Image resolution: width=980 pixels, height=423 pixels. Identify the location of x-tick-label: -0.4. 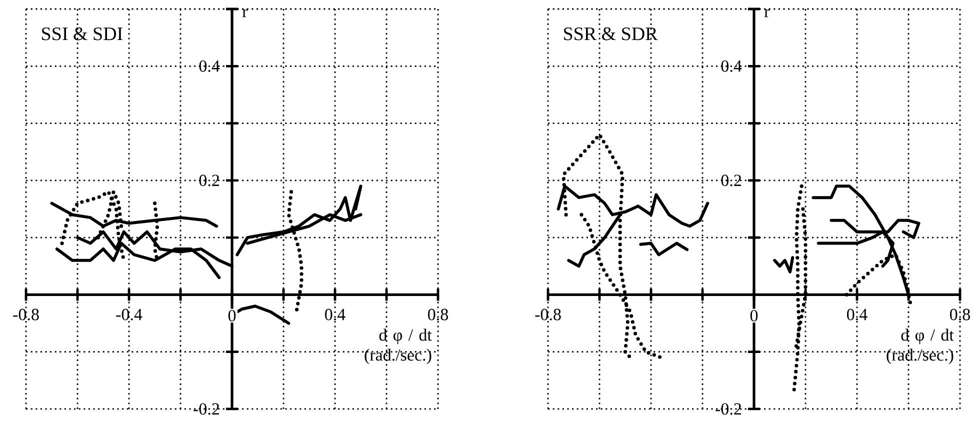
(129, 314).